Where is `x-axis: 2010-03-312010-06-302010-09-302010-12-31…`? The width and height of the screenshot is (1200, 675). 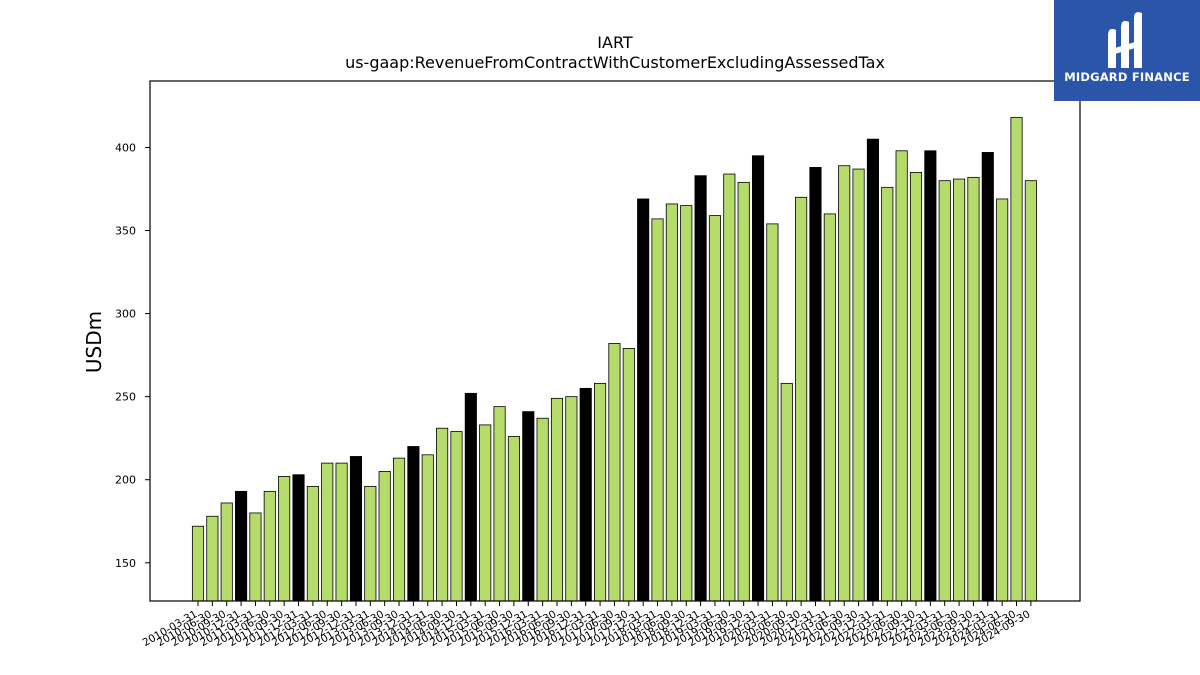 x-axis: 2010-03-312010-06-302010-09-302010-12-31… is located at coordinates (586, 625).